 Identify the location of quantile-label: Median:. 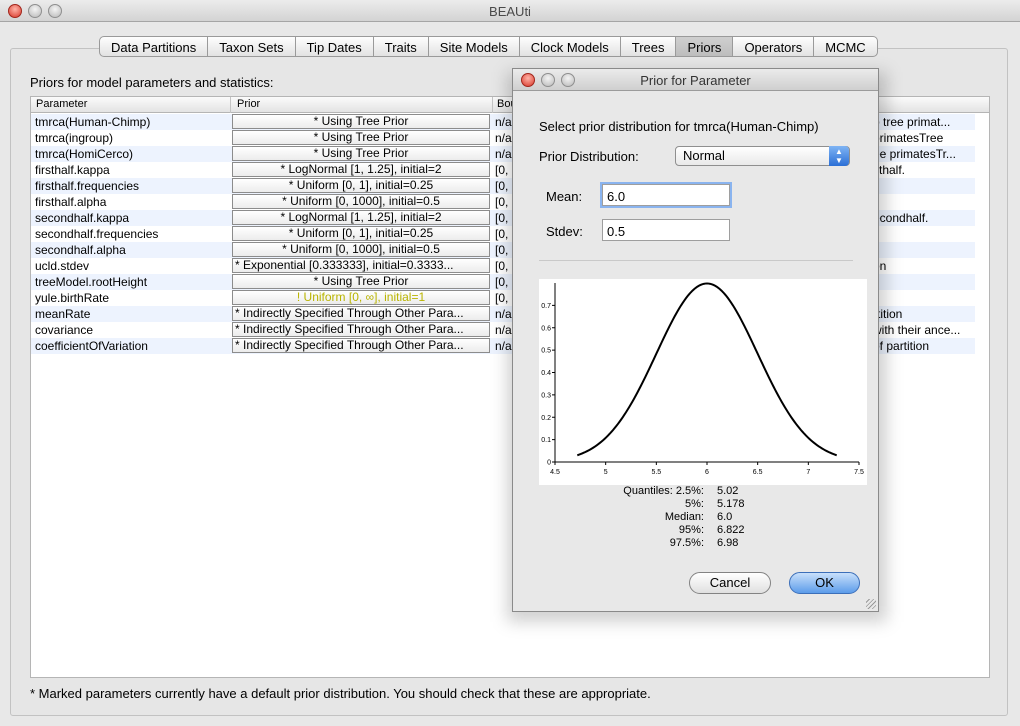
(684, 517).